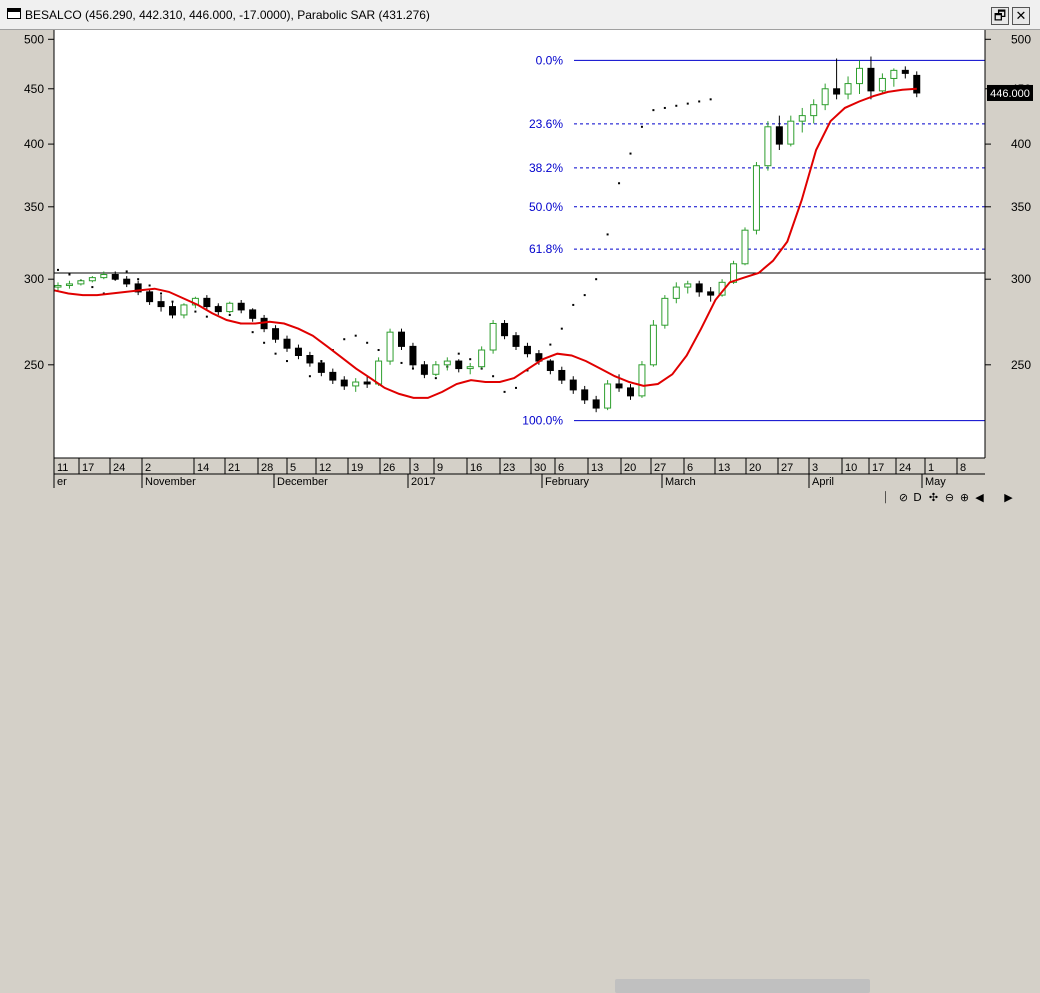 This screenshot has height=993, width=1040. I want to click on nav-button-7: ▶, so click(1008, 497).